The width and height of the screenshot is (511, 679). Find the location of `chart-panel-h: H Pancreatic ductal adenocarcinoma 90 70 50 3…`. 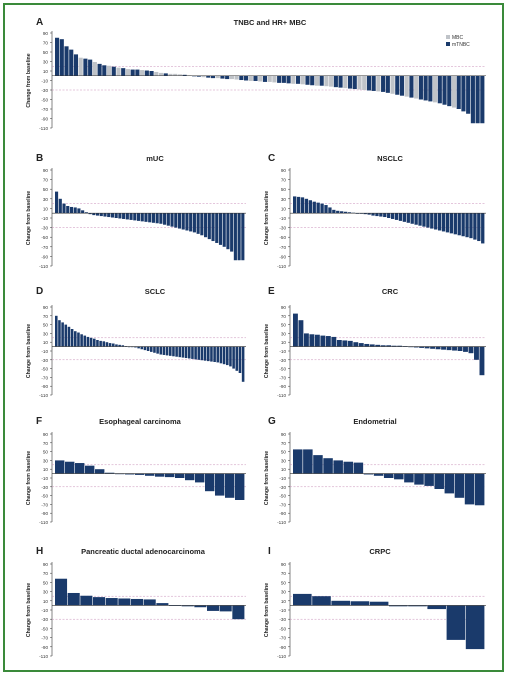

chart-panel-h: H Pancreatic ductal adenocarcinoma 90 70 50 3… is located at coordinates (136, 602).